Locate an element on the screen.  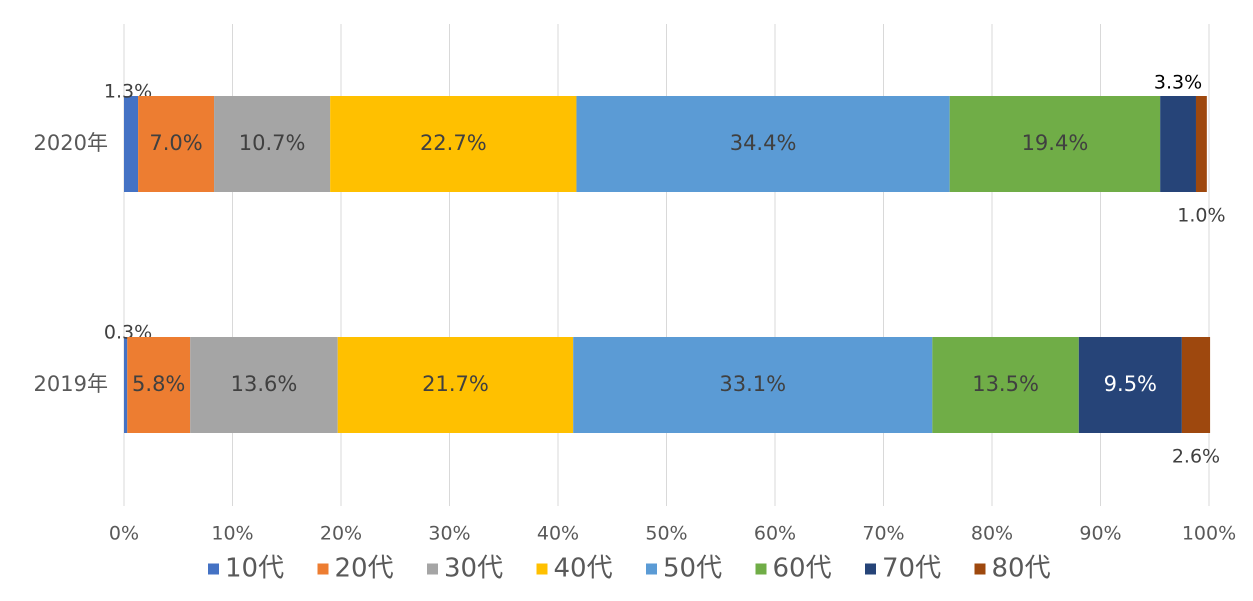
data-label: 1.0% is located at coordinates (1201, 216).